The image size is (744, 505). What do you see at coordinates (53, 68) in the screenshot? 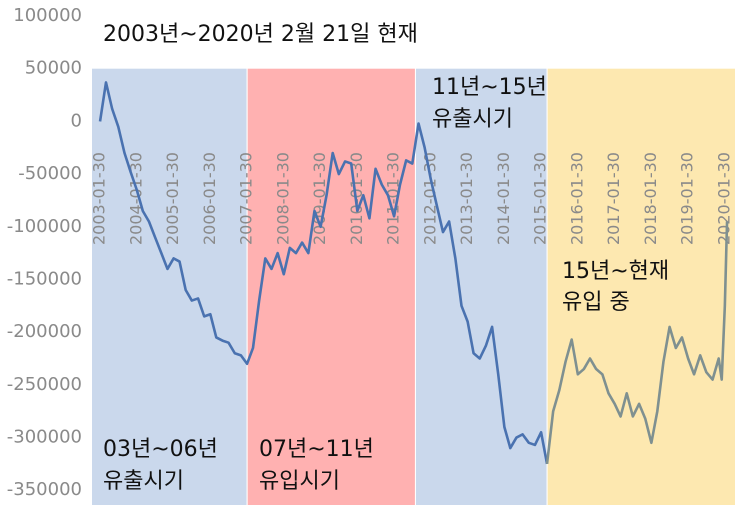
I see `y-tick-label: 50000` at bounding box center [53, 68].